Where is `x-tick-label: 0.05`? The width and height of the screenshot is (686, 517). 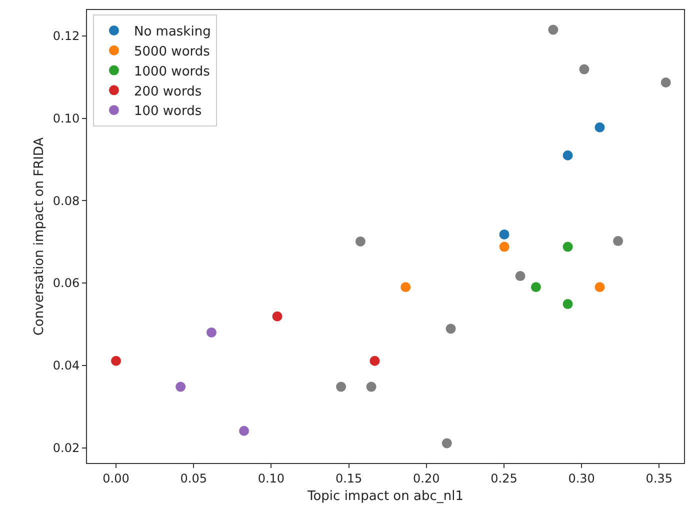
x-tick-label: 0.05 is located at coordinates (193, 478).